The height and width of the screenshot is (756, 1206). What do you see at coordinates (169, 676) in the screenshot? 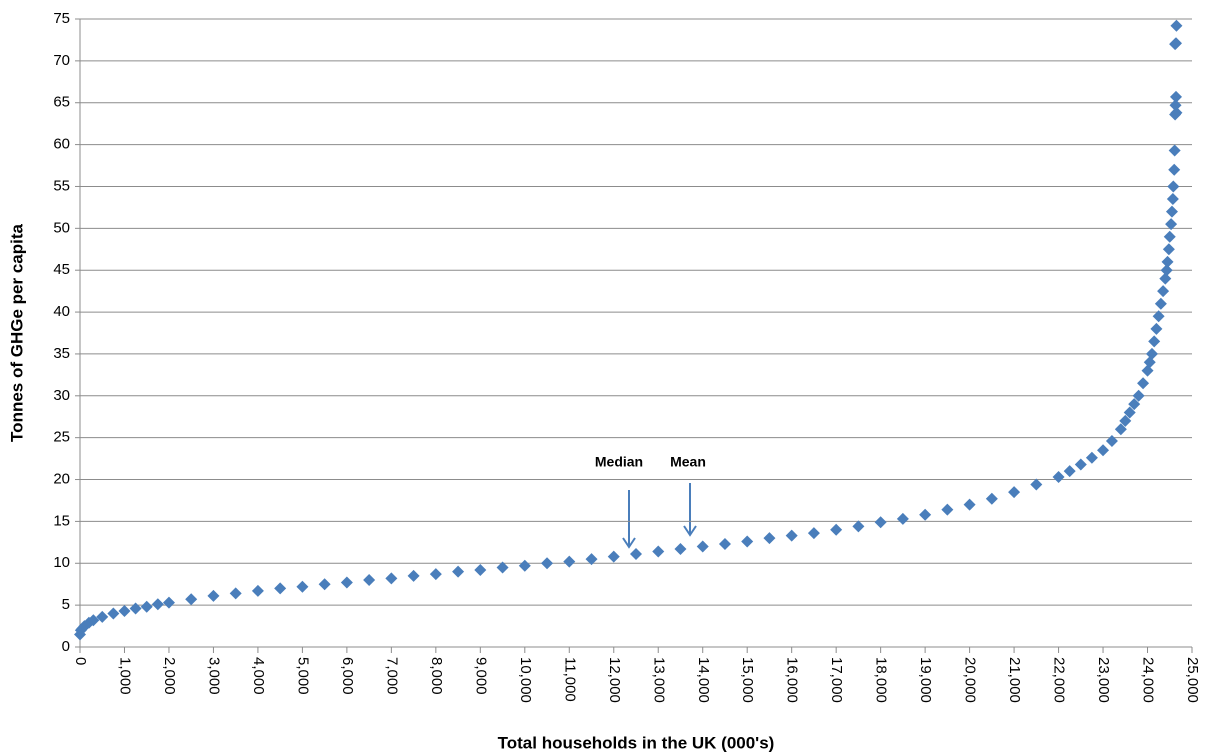
I see `x-tick-label: 2,000` at bounding box center [169, 676].